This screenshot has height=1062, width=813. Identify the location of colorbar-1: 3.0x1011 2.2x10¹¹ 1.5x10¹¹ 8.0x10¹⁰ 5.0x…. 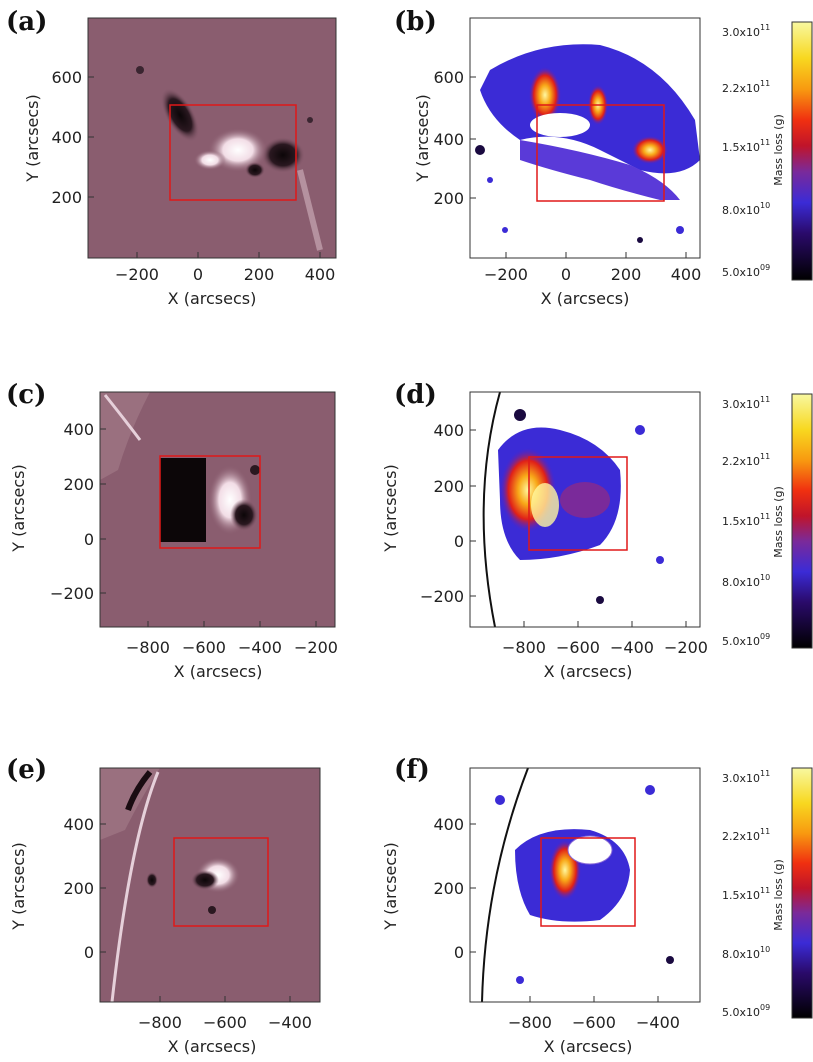
(767, 151).